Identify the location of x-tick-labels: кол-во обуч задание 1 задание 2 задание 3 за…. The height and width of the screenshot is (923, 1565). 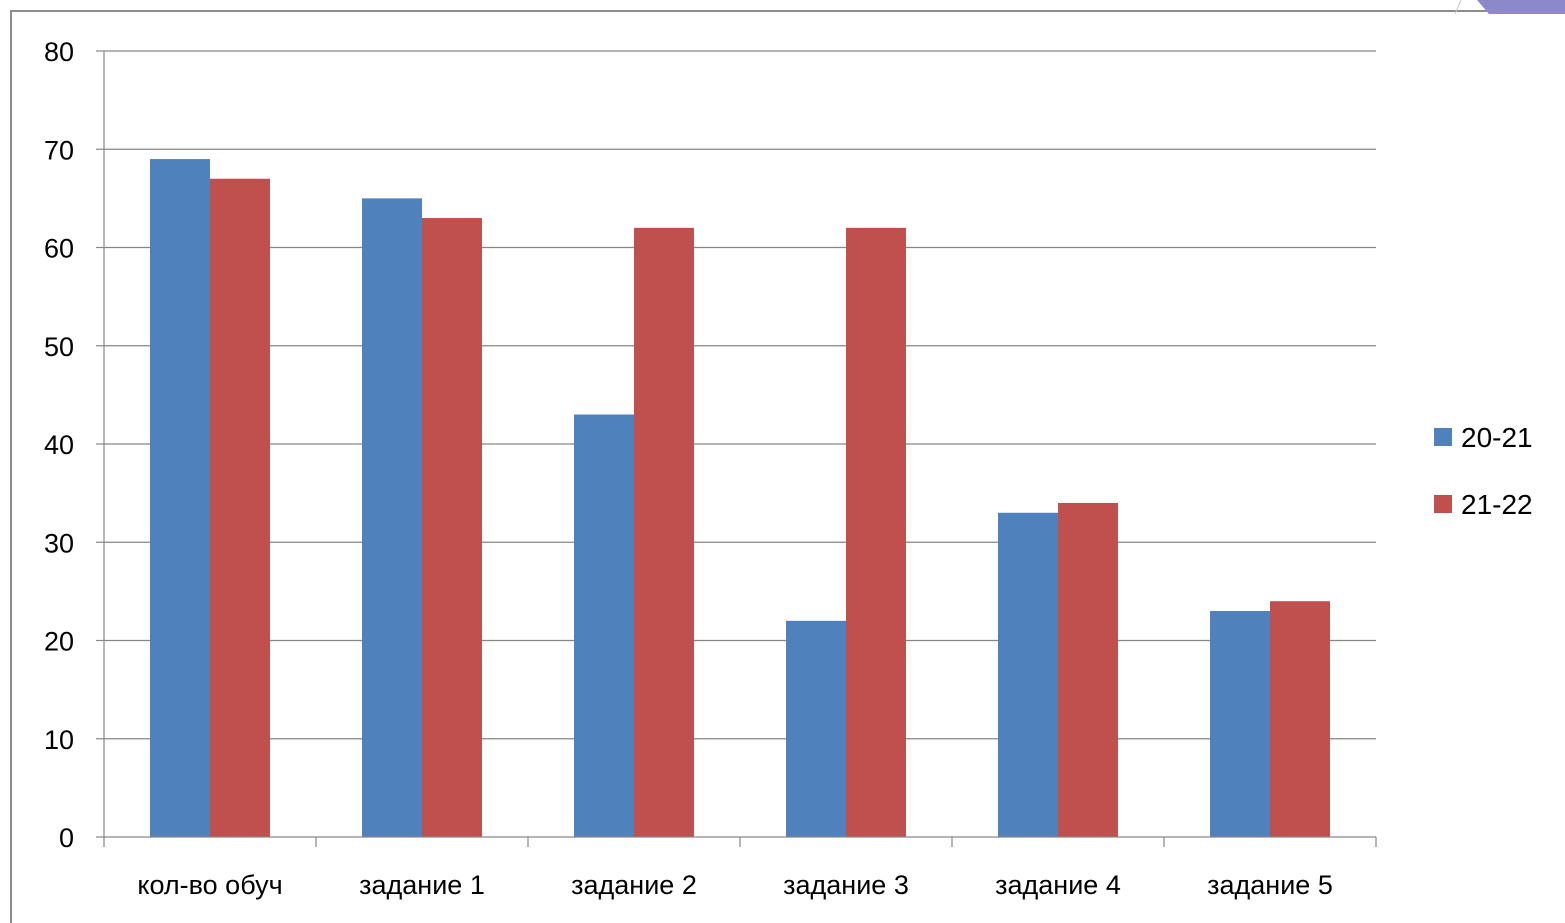
(735, 885).